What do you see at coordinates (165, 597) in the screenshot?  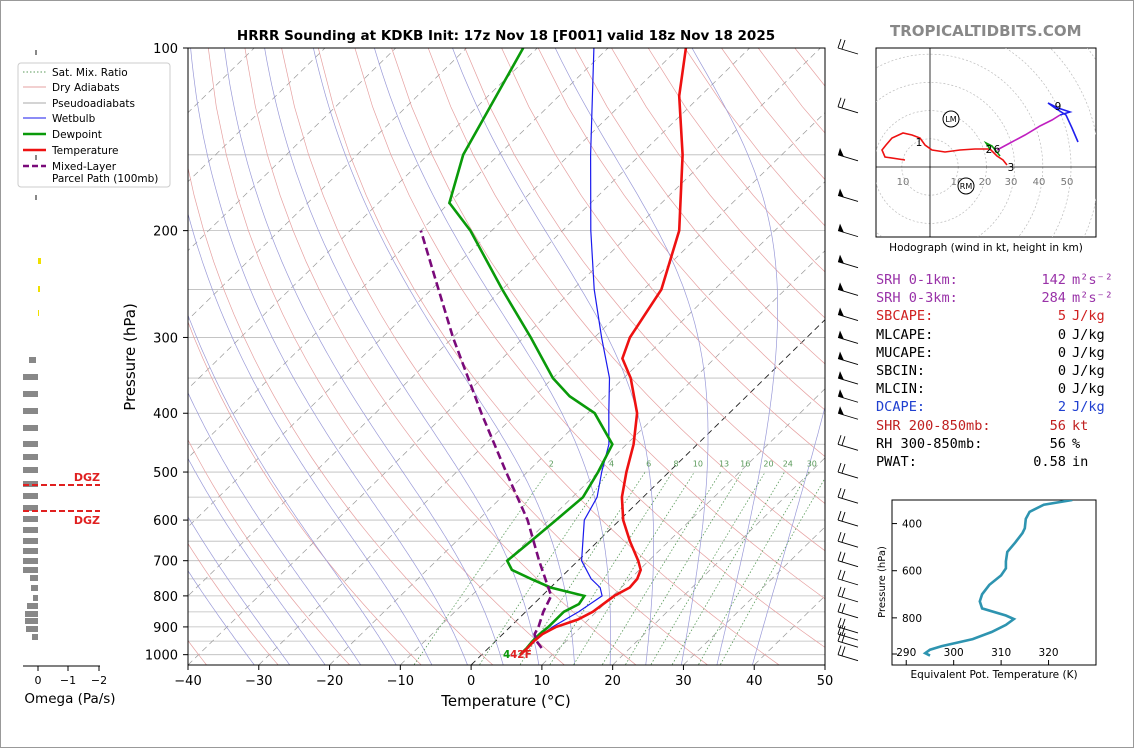 I see `y-tick-label: 800` at bounding box center [165, 597].